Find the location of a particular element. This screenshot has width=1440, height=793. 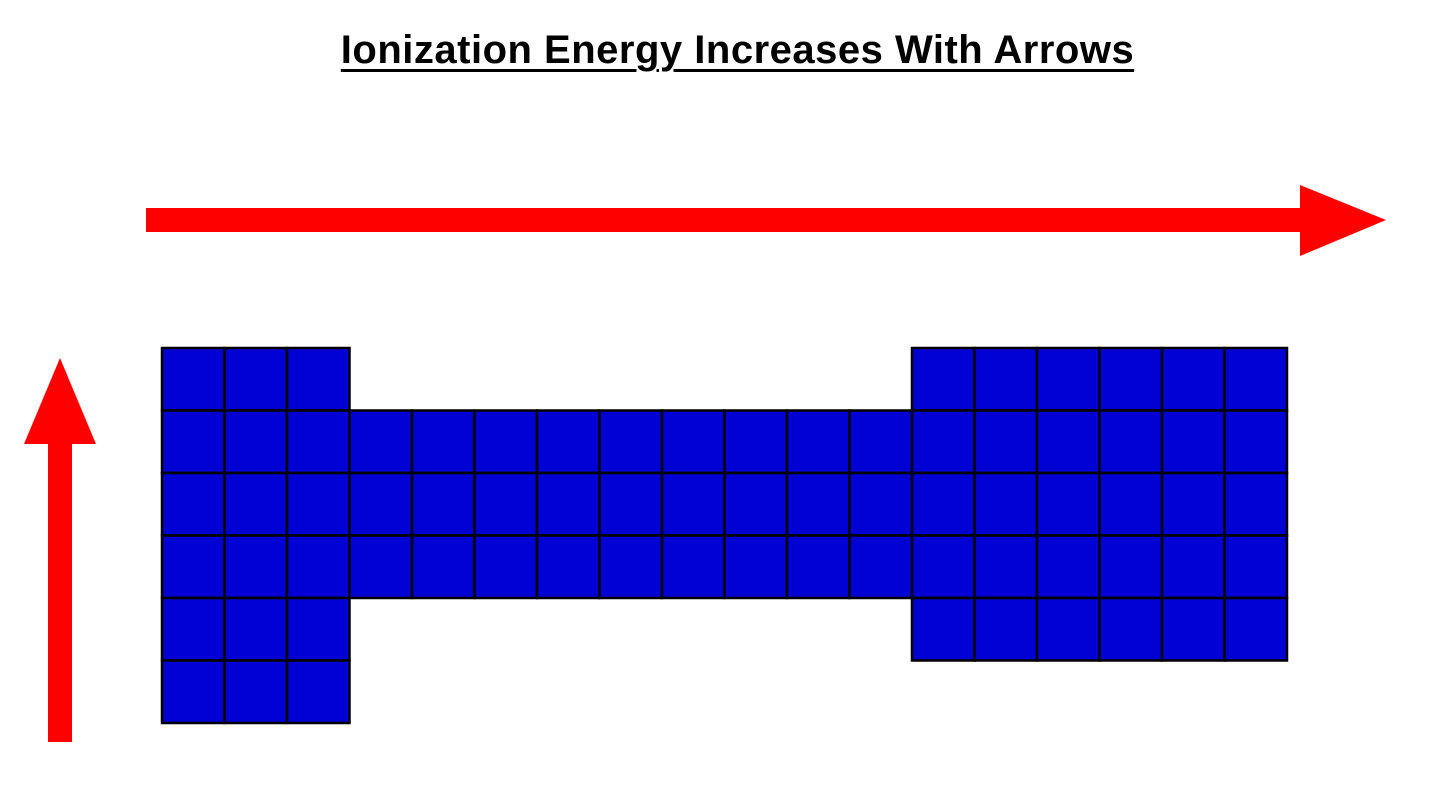

right-arrow-icon is located at coordinates (766, 220).